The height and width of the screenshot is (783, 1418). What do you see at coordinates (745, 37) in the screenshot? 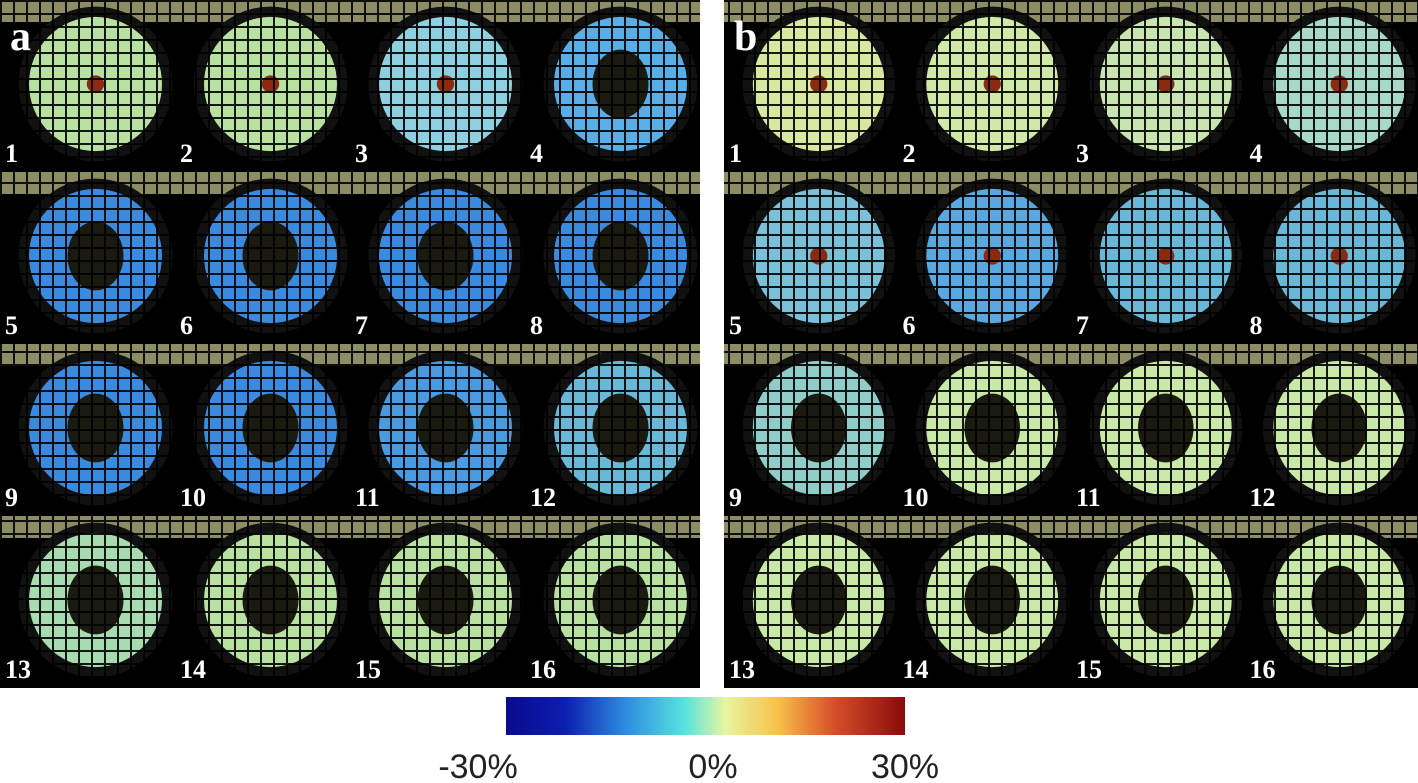
I see `panel-letter: b` at bounding box center [745, 37].